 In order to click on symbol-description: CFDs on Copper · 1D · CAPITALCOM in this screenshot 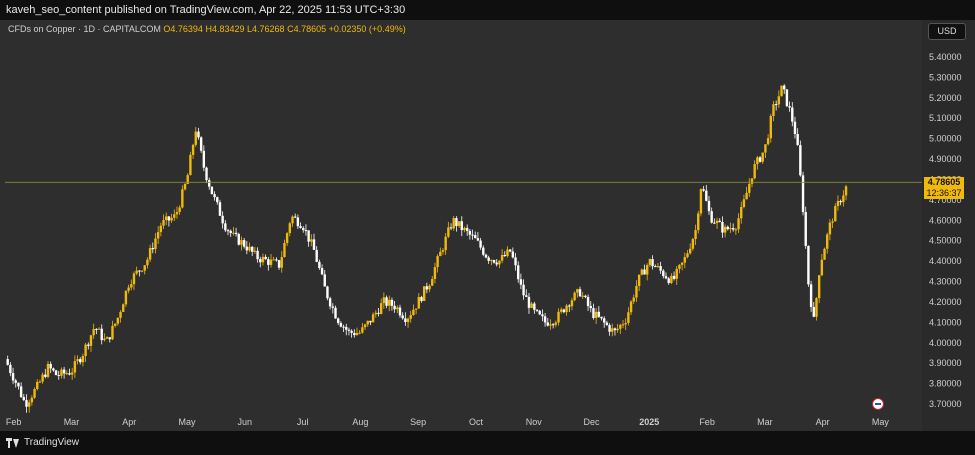, I will do `click(84, 29)`.